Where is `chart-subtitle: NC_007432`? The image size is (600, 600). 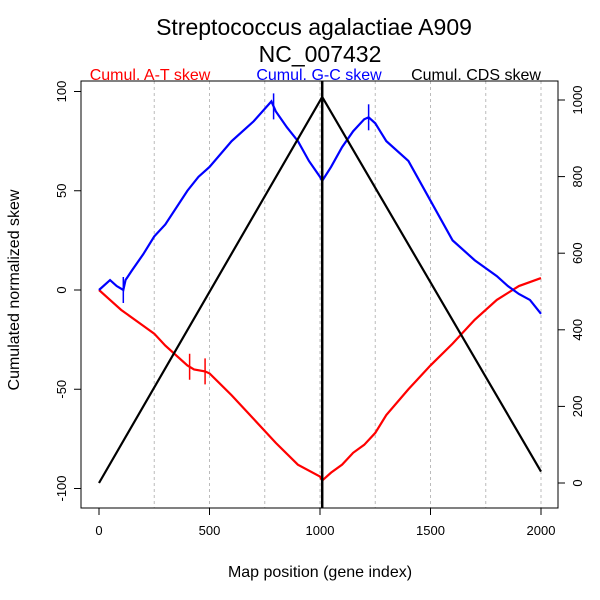
chart-subtitle: NC_007432 is located at coordinates (320, 54).